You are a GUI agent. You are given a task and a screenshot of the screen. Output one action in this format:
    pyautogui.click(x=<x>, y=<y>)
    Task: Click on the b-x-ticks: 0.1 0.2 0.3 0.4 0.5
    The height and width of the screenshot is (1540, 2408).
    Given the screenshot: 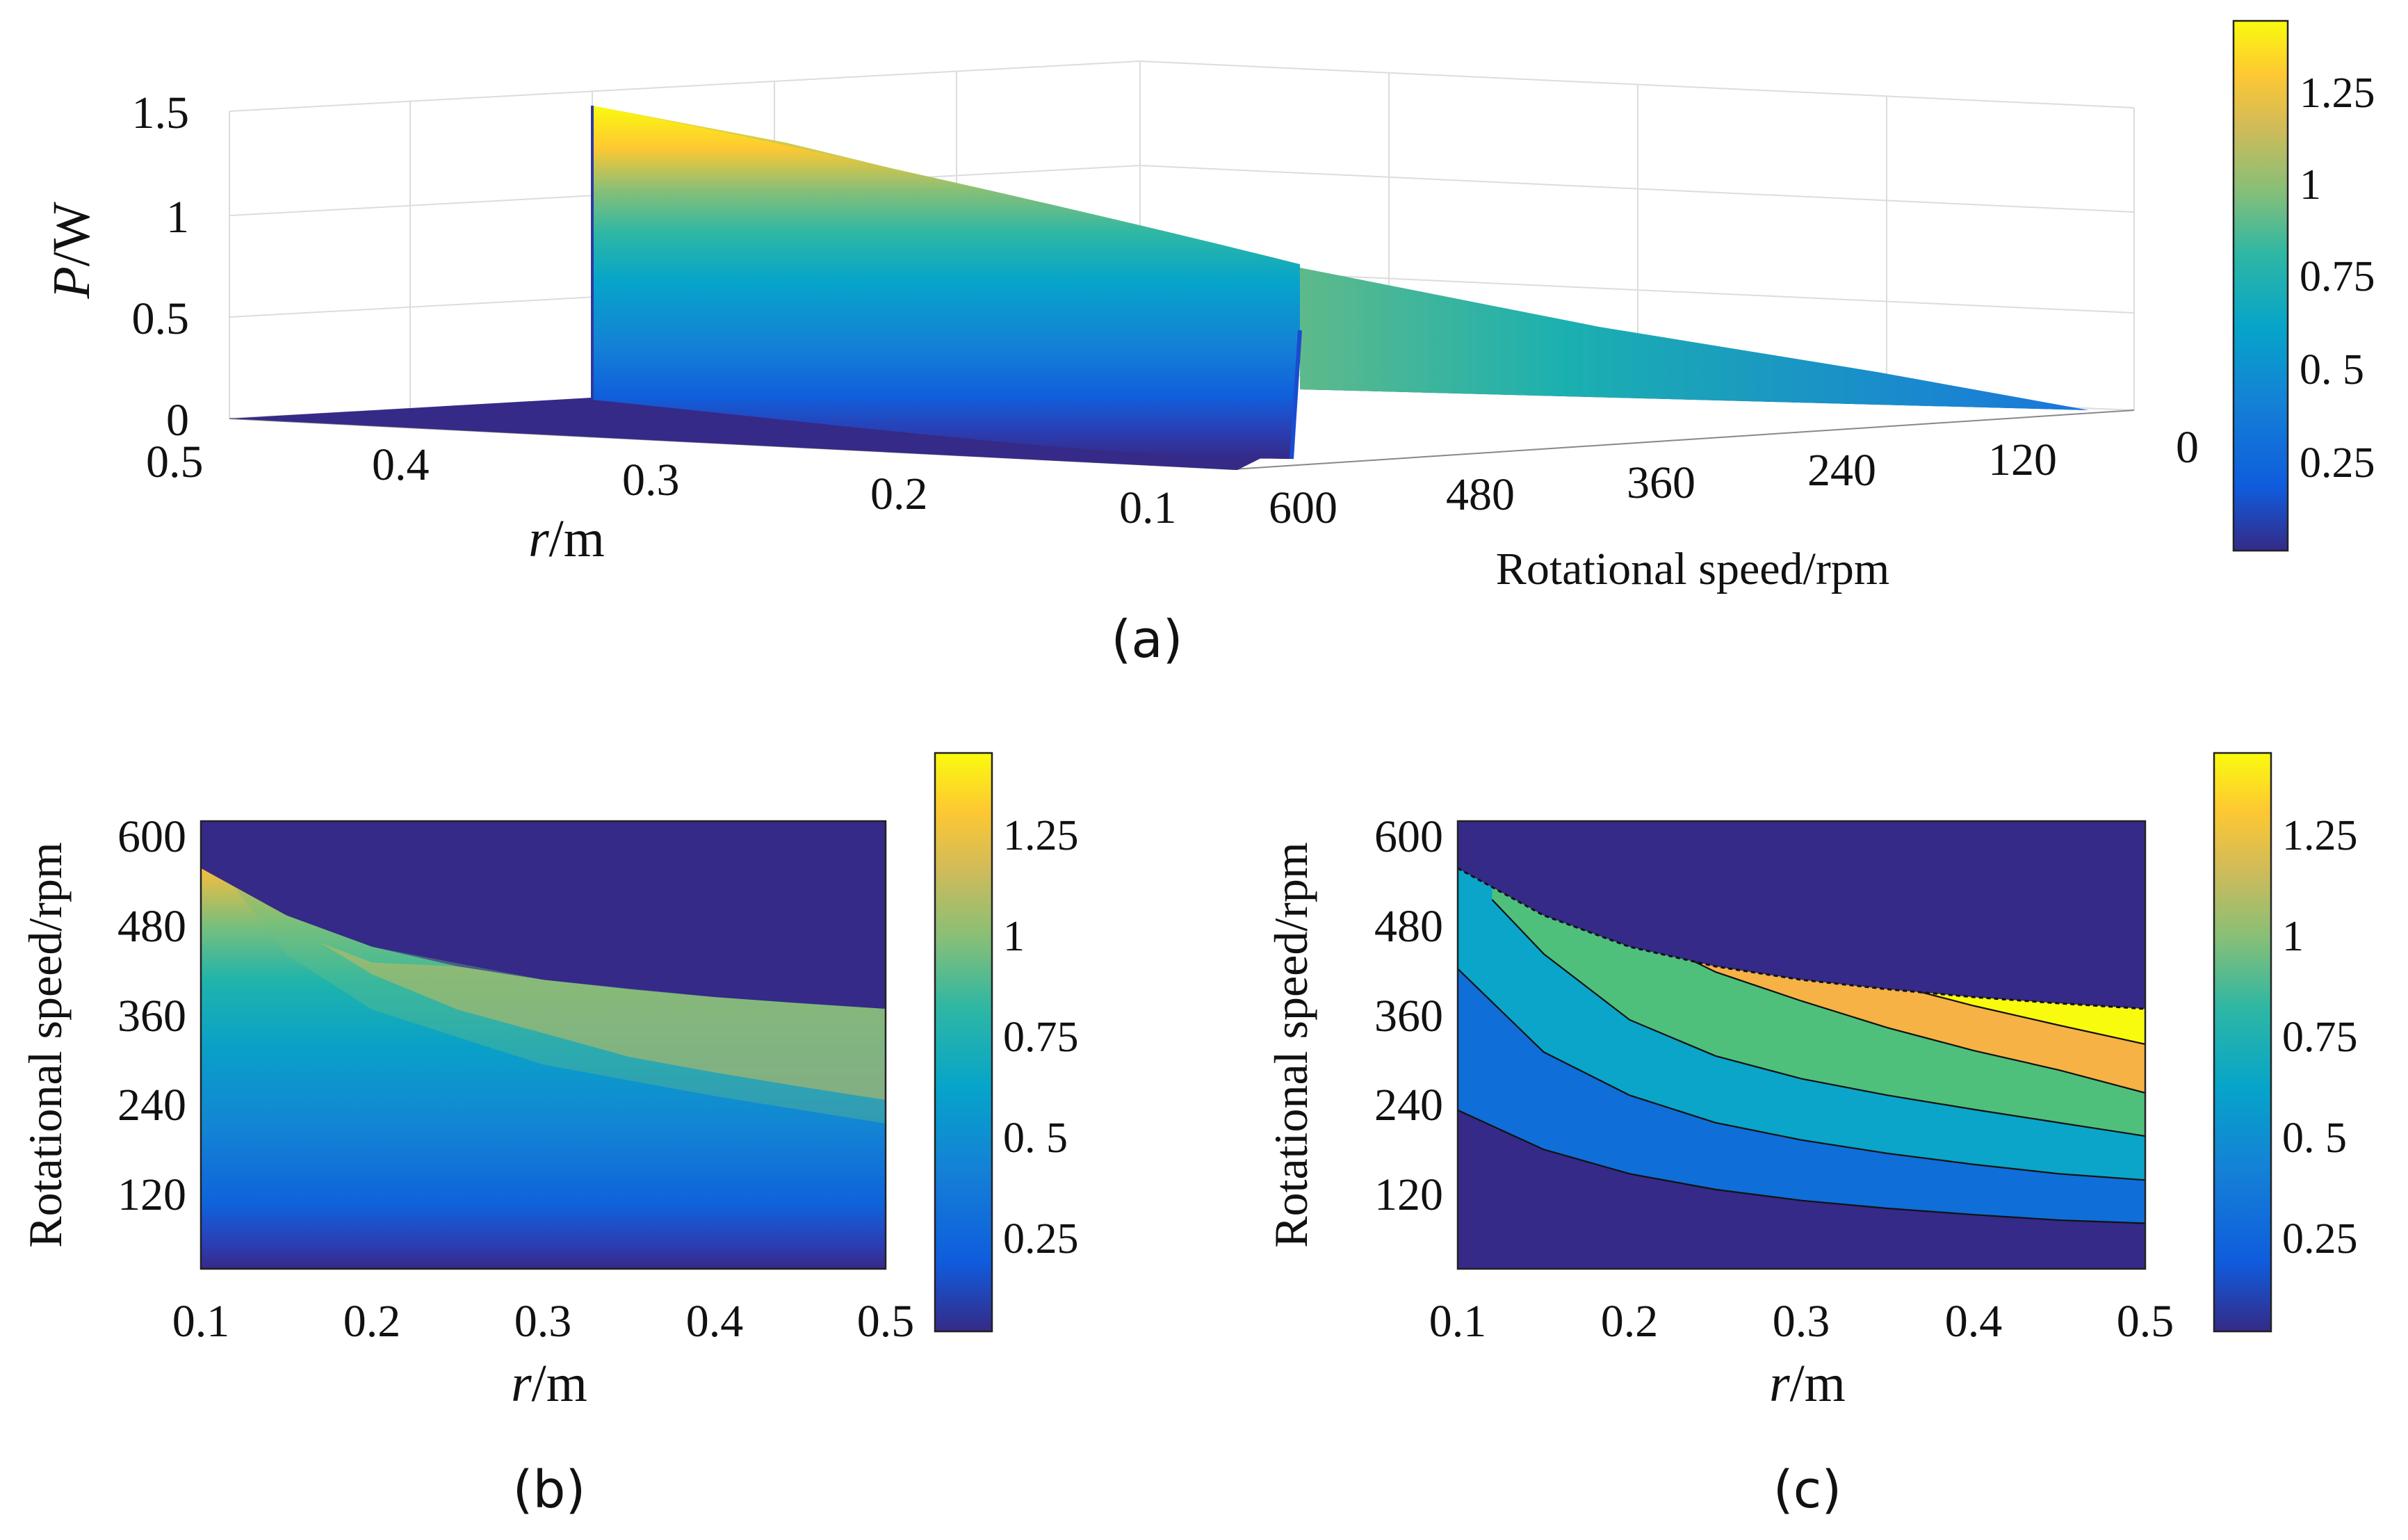 What is the action you would take?
    pyautogui.click(x=543, y=1321)
    